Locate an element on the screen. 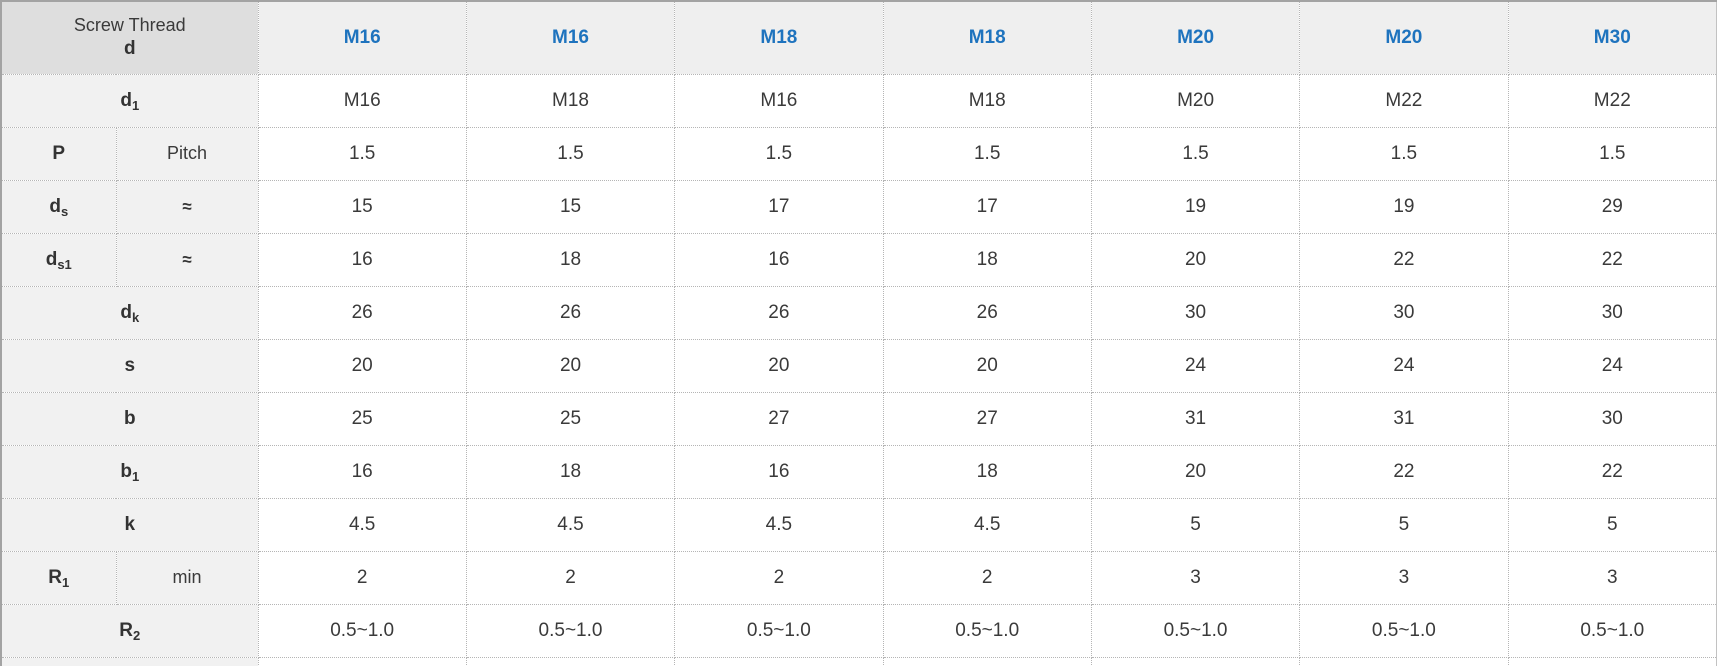 The image size is (1717, 666). table-row: ds ≈ 15 15 17 17 19 19 29 is located at coordinates (858, 206).